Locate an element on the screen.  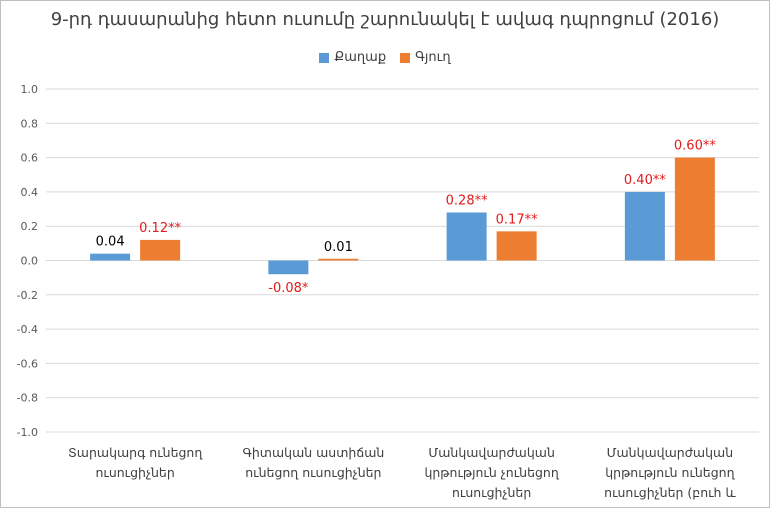
legend-label-village: Գյուղ is located at coordinates (433, 57).